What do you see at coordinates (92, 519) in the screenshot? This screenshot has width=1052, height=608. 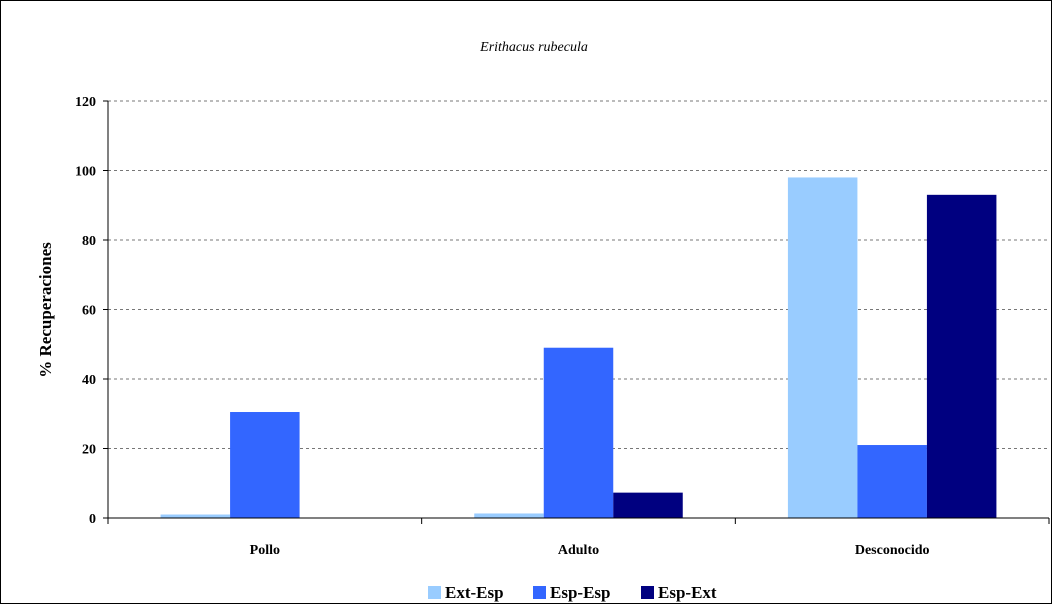 I see `y-tick-label: 0` at bounding box center [92, 519].